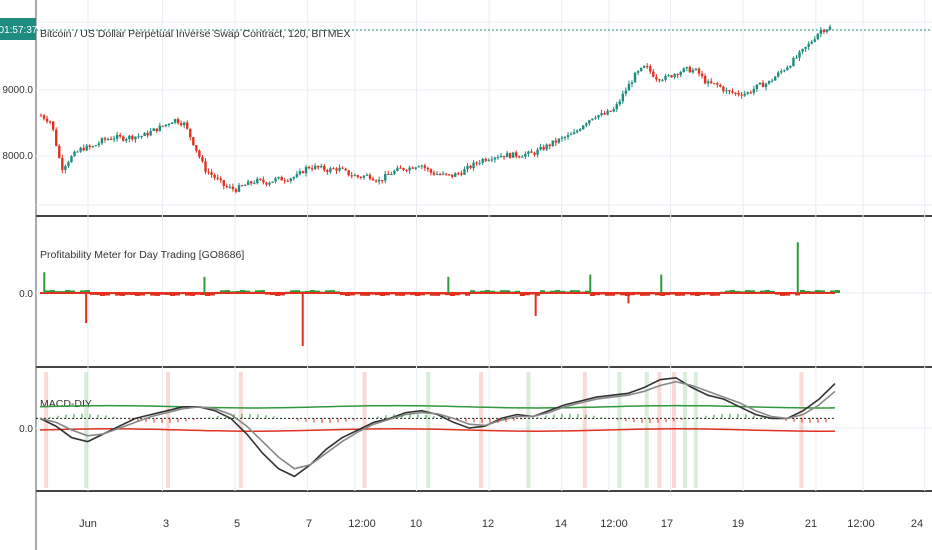  Describe the element at coordinates (17, 156) in the screenshot. I see `price-tick-8000: 8000.0` at that location.